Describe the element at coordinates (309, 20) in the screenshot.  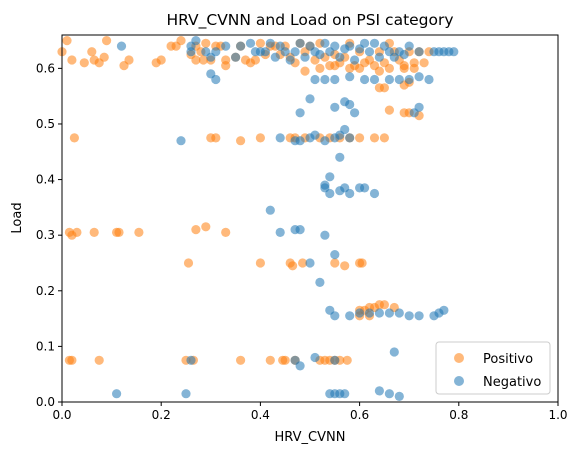
I see `chart-title: HRV_CVNN and Load on PSI category` at that location.